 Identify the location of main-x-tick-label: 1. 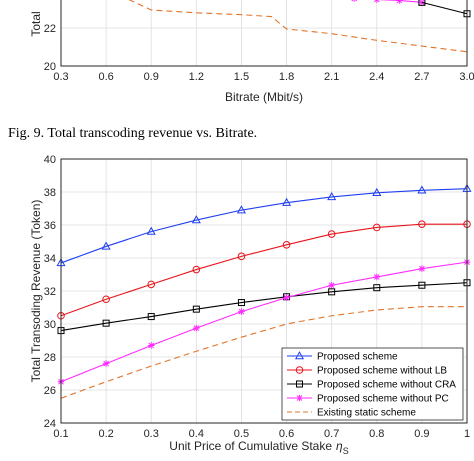
(467, 434).